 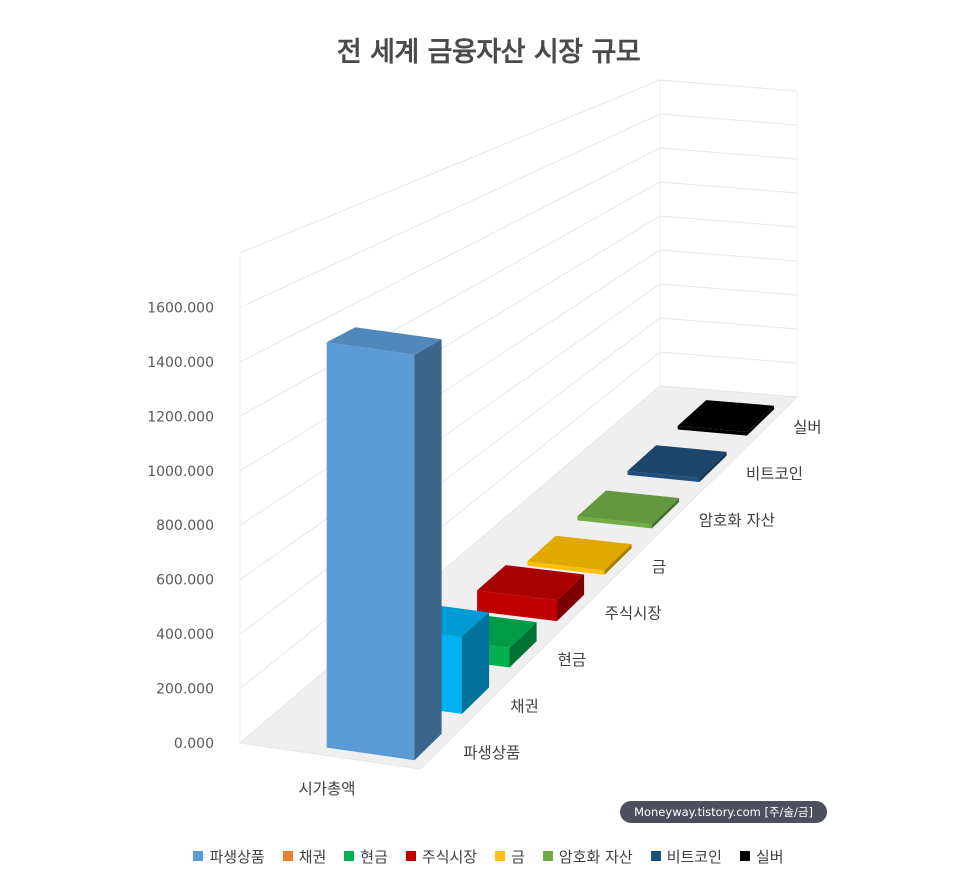 I want to click on legend-item: 현금, so click(x=366, y=856).